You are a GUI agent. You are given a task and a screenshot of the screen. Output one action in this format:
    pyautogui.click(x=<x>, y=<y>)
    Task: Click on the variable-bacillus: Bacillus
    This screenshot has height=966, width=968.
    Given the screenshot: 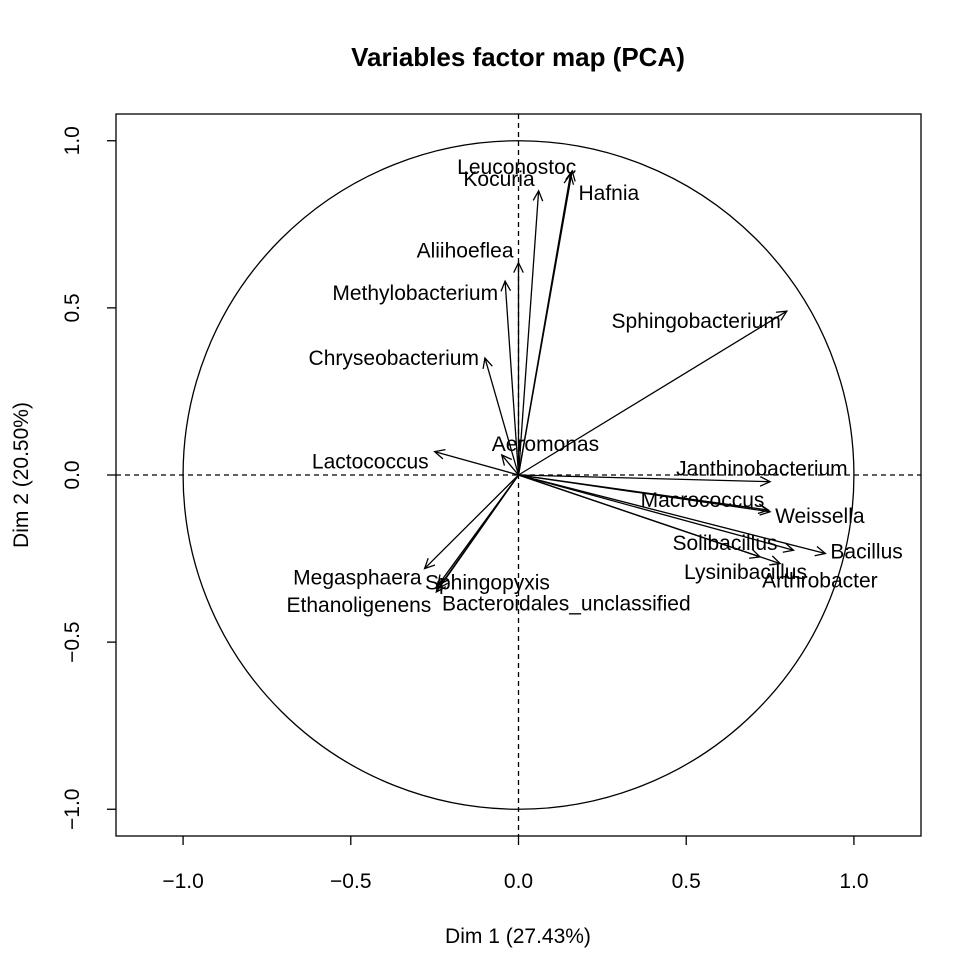 What is the action you would take?
    pyautogui.click(x=710, y=519)
    